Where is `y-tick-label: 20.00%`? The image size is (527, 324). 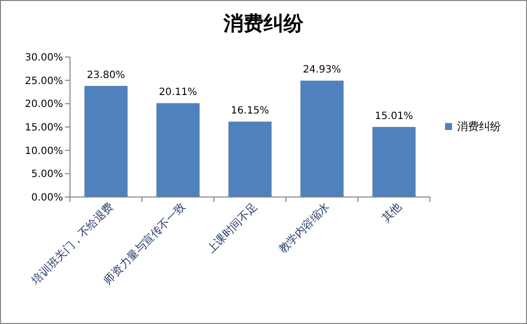 y-tick-label: 20.00% is located at coordinates (43, 104).